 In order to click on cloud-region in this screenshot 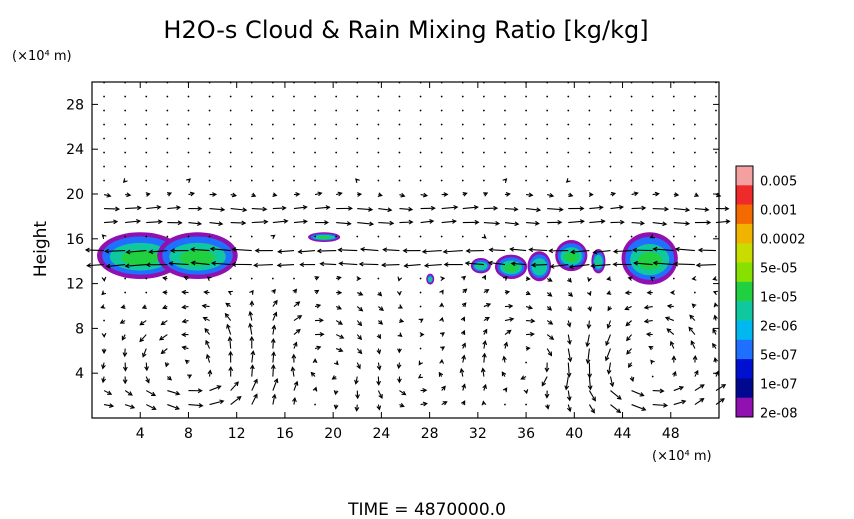, I will do `click(571, 256)`.